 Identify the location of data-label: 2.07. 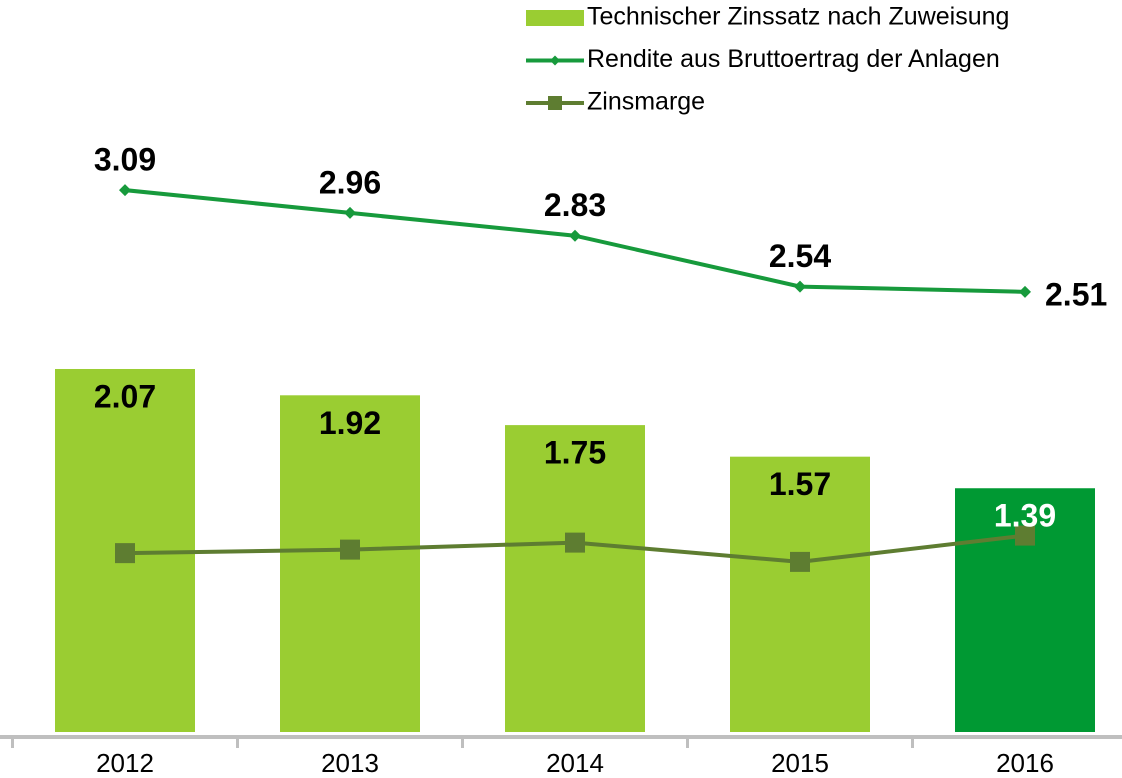
(125, 396).